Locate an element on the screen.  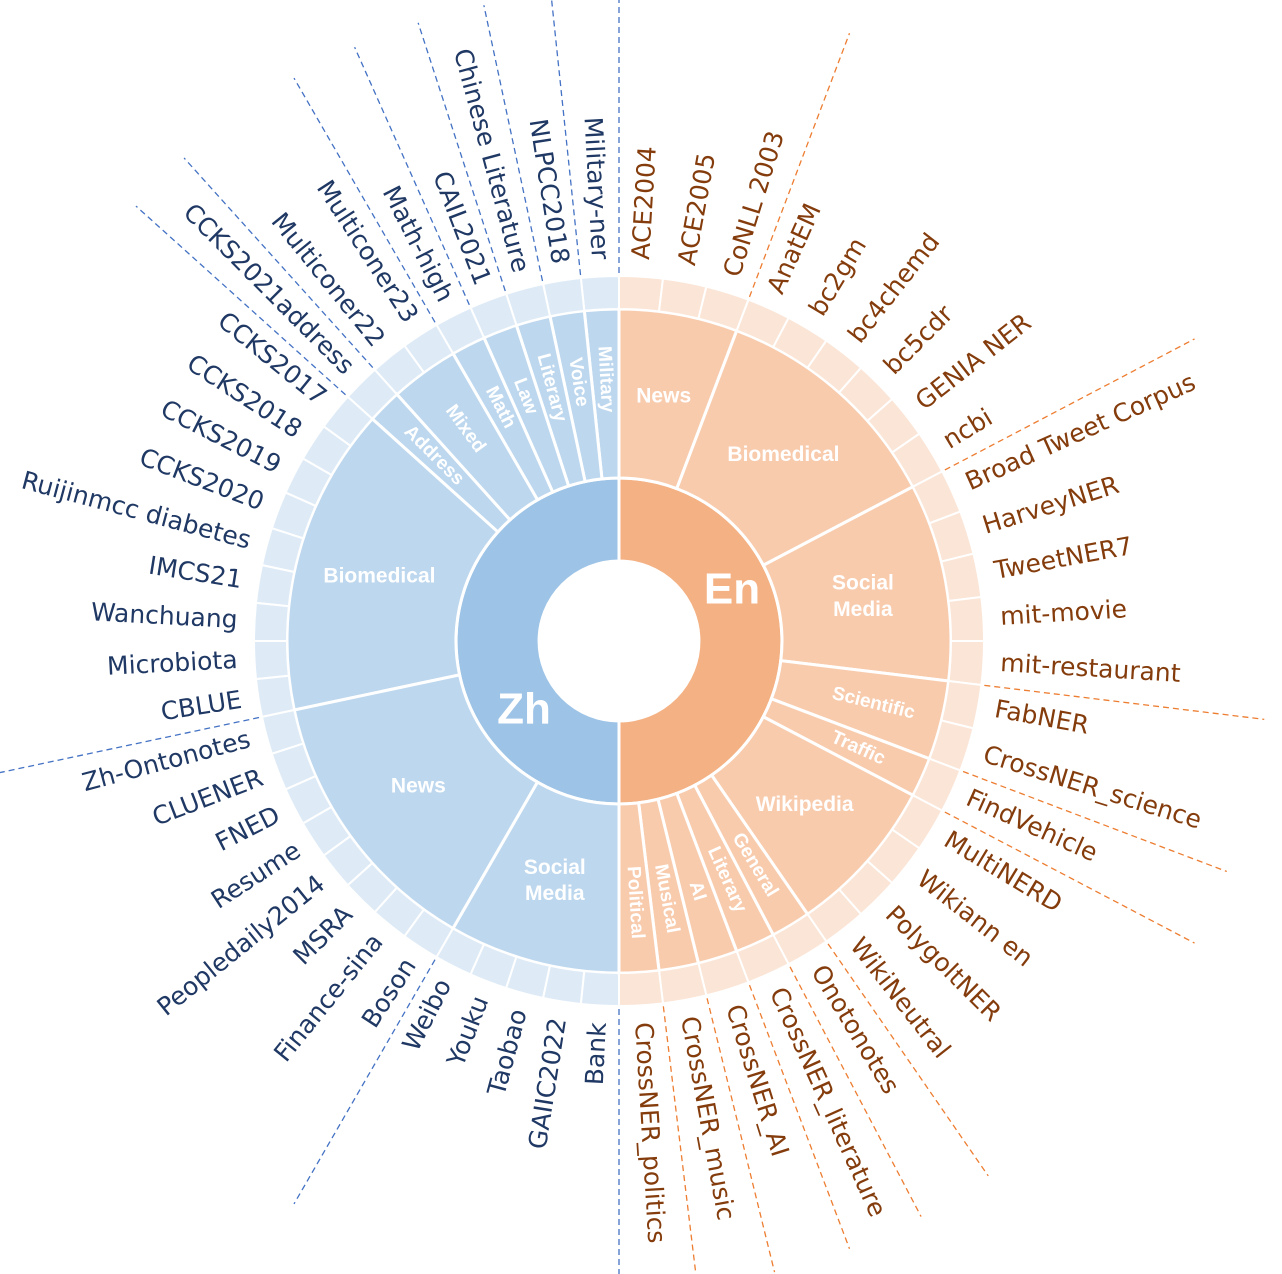
zh-dataset-cell-boson is located at coordinates (429, 933).